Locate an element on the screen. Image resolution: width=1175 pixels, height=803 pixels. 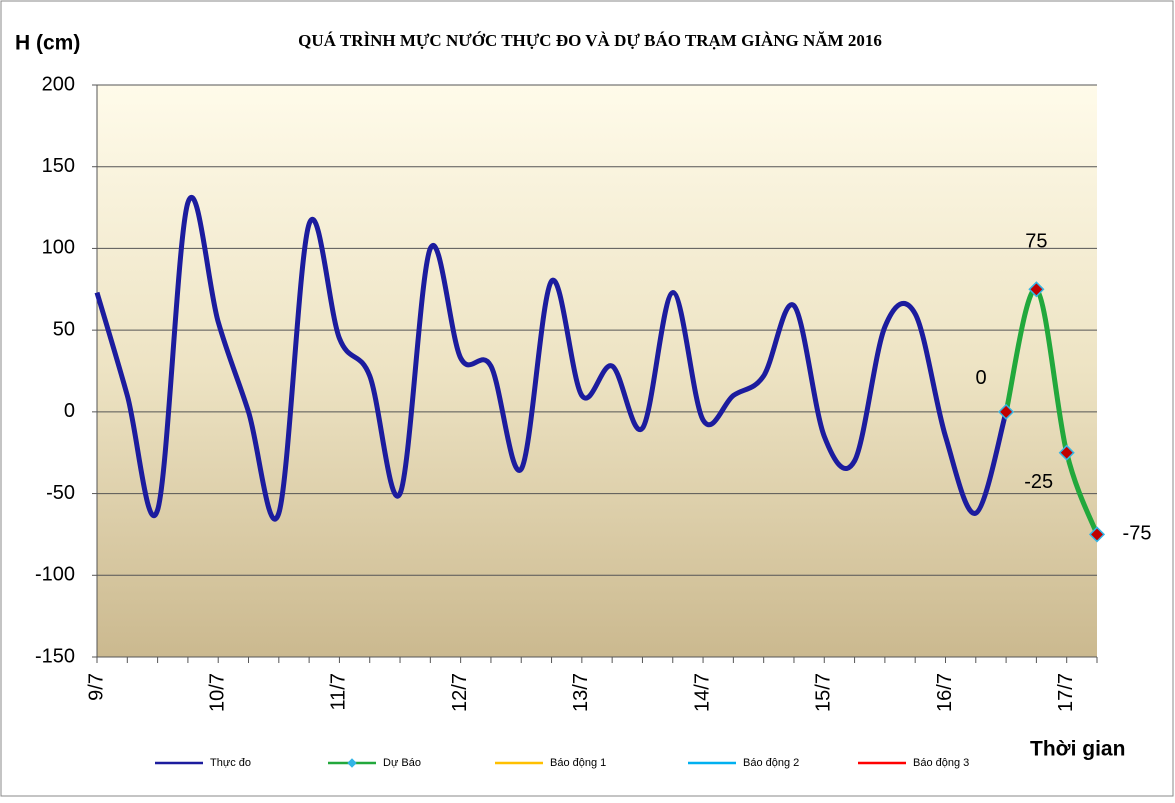
x-tick-label: 15/7 is located at coordinates (824, 692).